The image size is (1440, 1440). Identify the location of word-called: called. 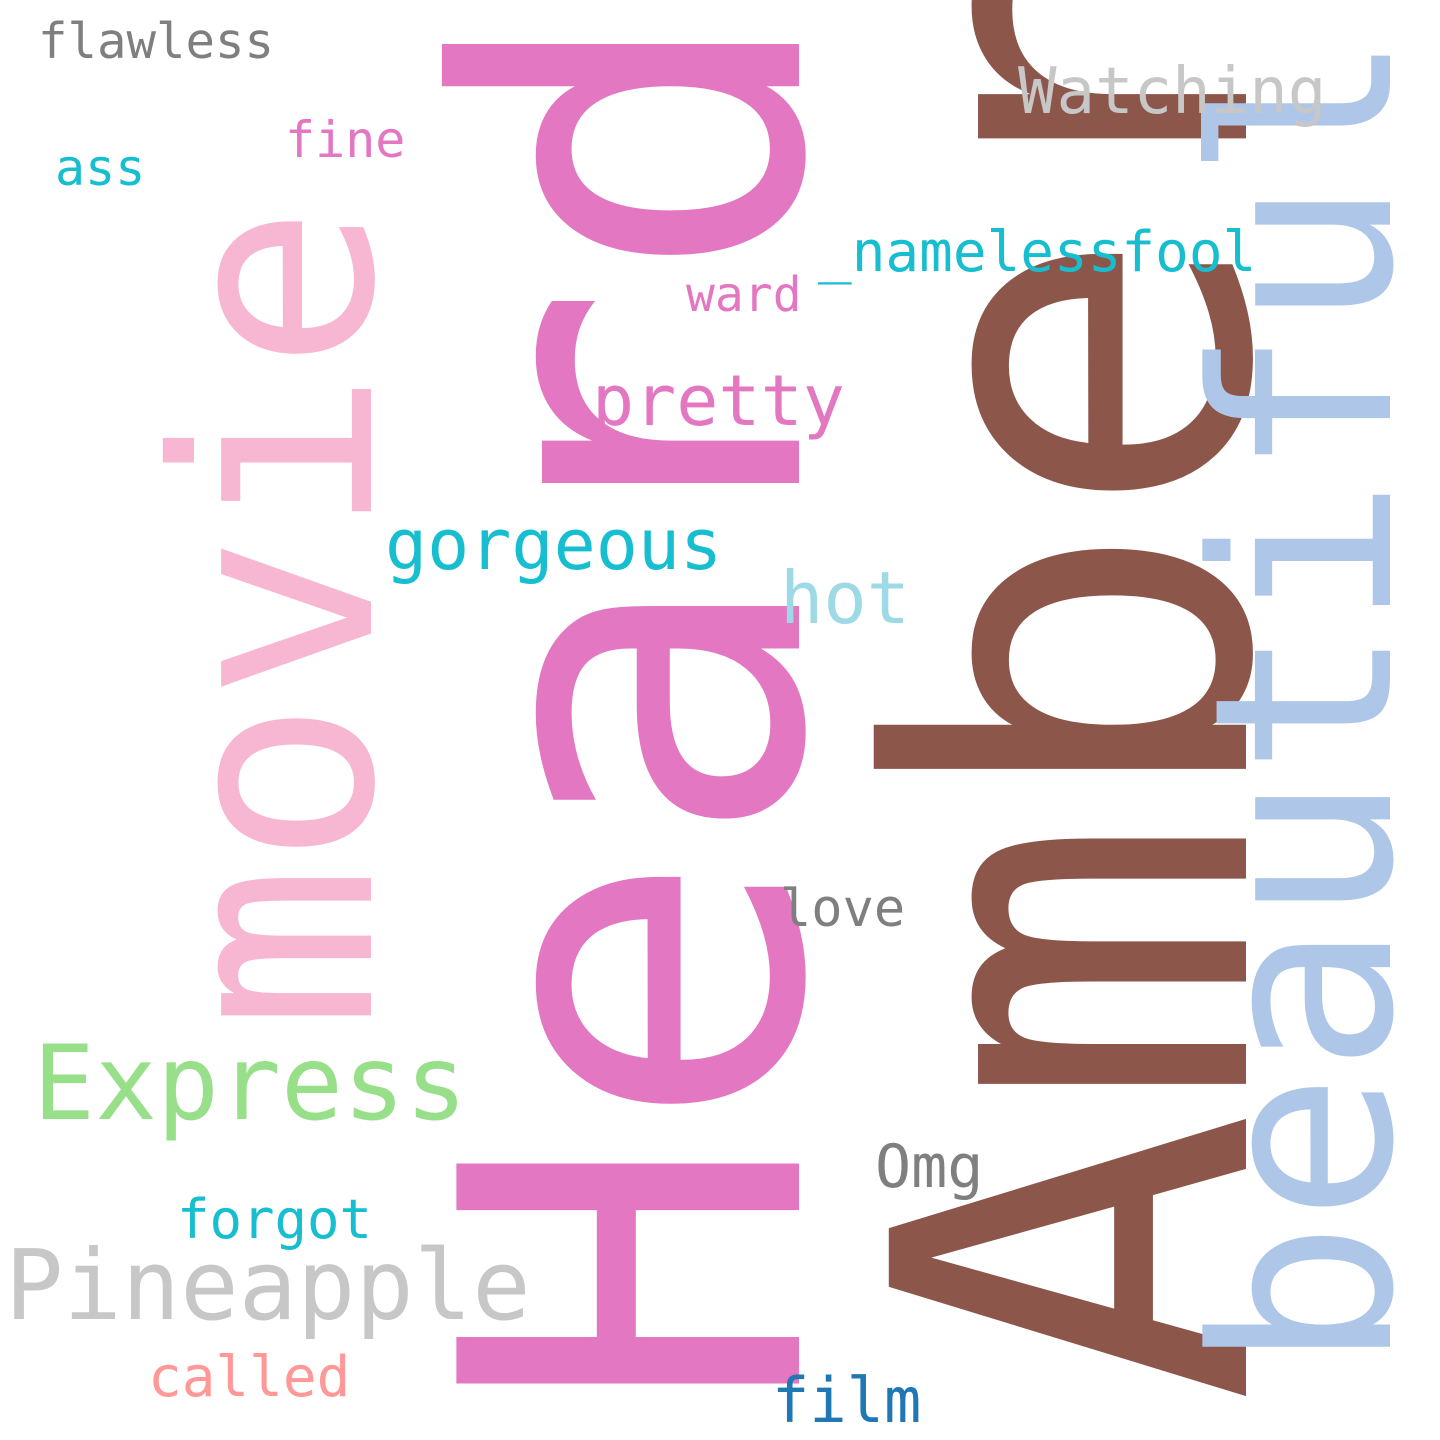
(249, 1377).